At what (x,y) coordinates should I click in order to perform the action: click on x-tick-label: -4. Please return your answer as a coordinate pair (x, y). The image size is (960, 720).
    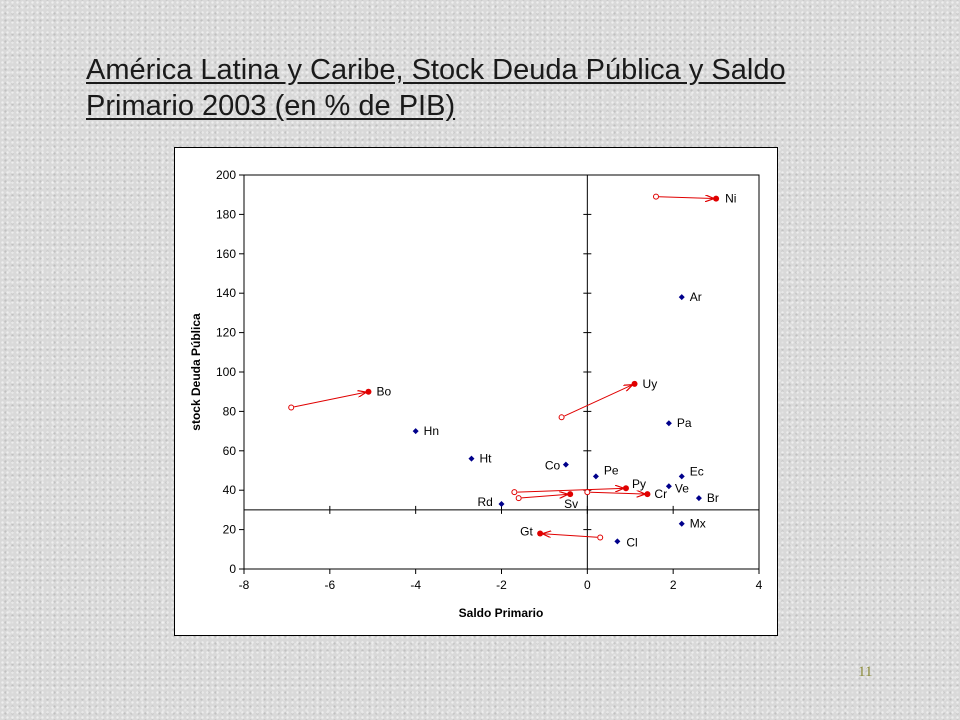
    Looking at the image, I should click on (415, 585).